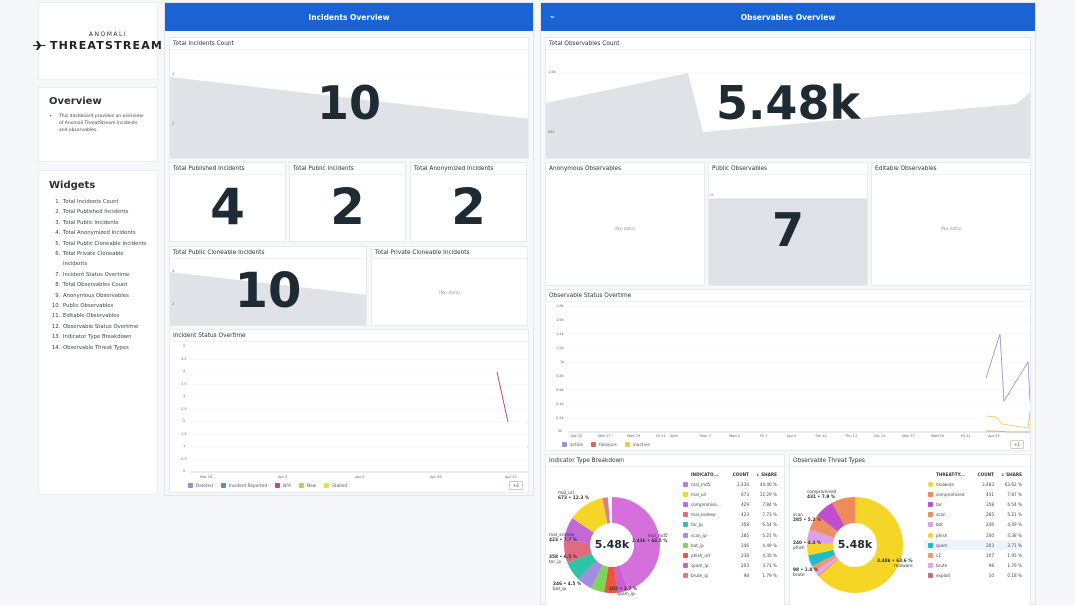 Image resolution: width=1075 pixels, height=605 pixels. I want to click on widget-link: Observable Threat Types, so click(104, 348).